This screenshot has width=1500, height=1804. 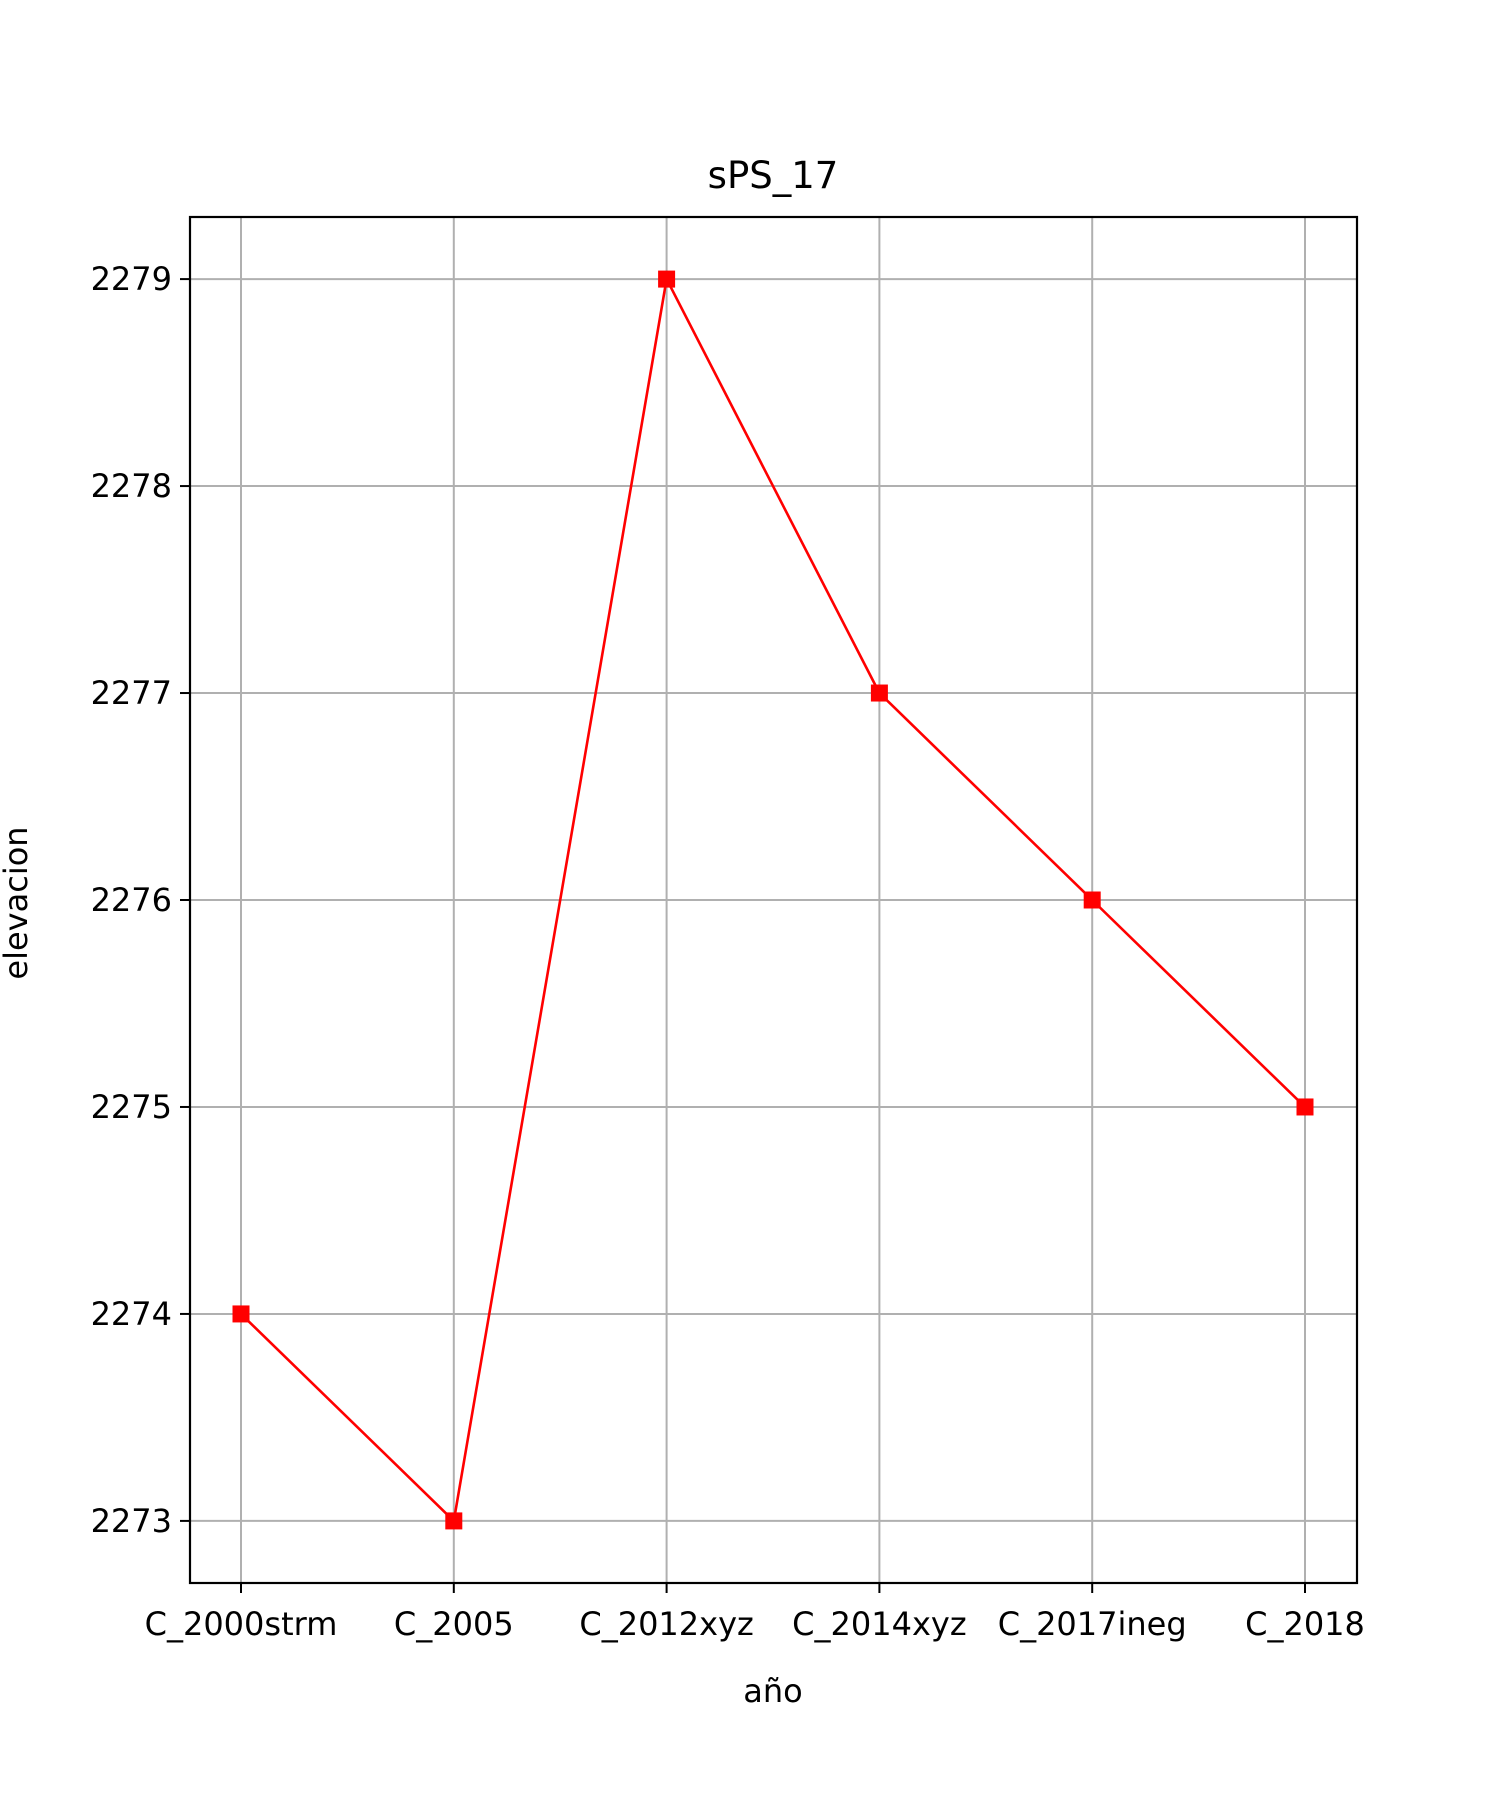 I want to click on x-tick-label: C_2014xyz, so click(x=879, y=1624).